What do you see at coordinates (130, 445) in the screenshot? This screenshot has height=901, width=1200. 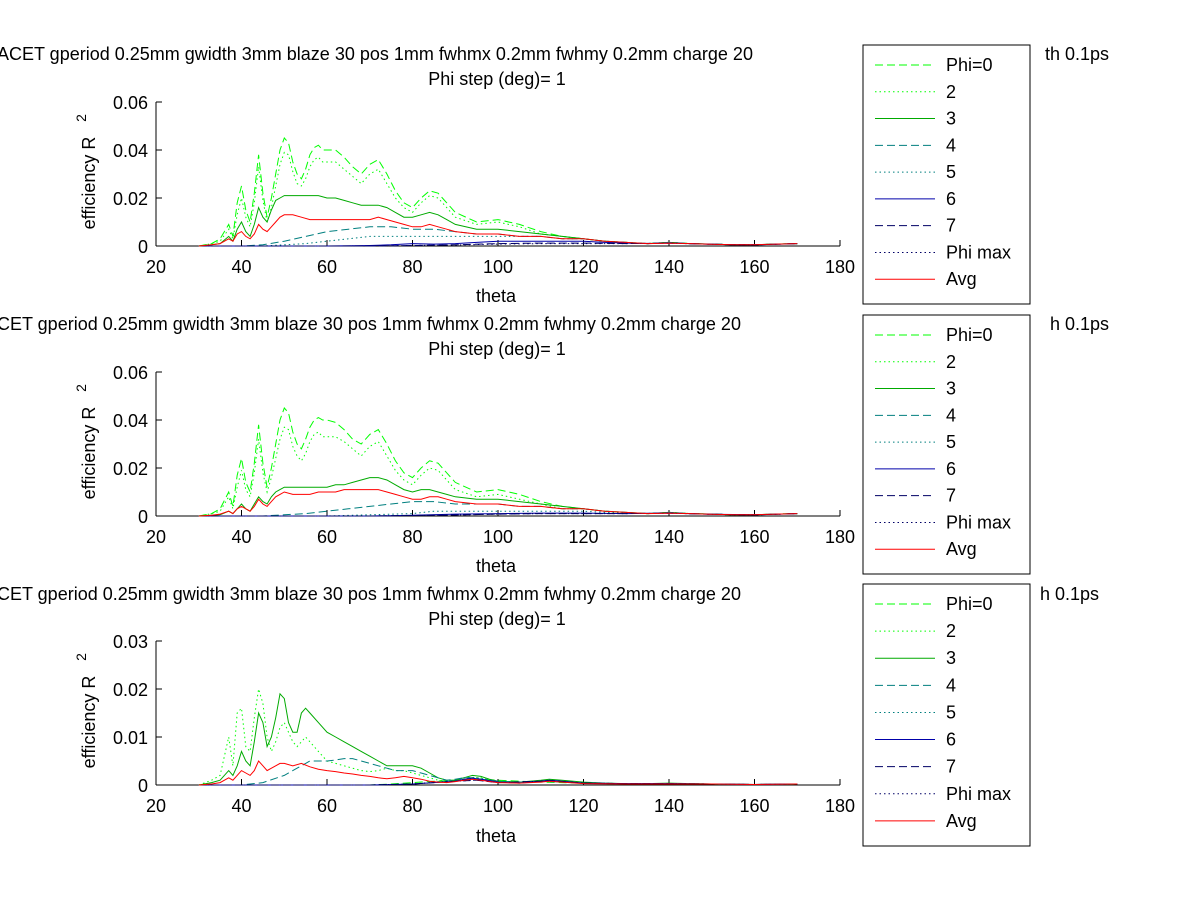 I see `subplot-2-ytick-labels: 0 0.02 0.04 0.06` at bounding box center [130, 445].